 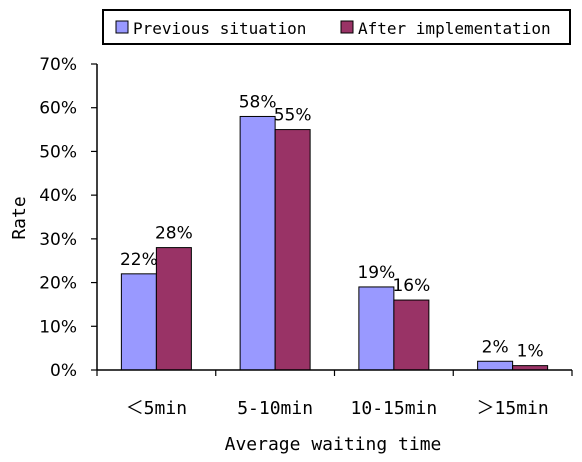 What do you see at coordinates (58, 284) in the screenshot?
I see `y-tick-label: 20%` at bounding box center [58, 284].